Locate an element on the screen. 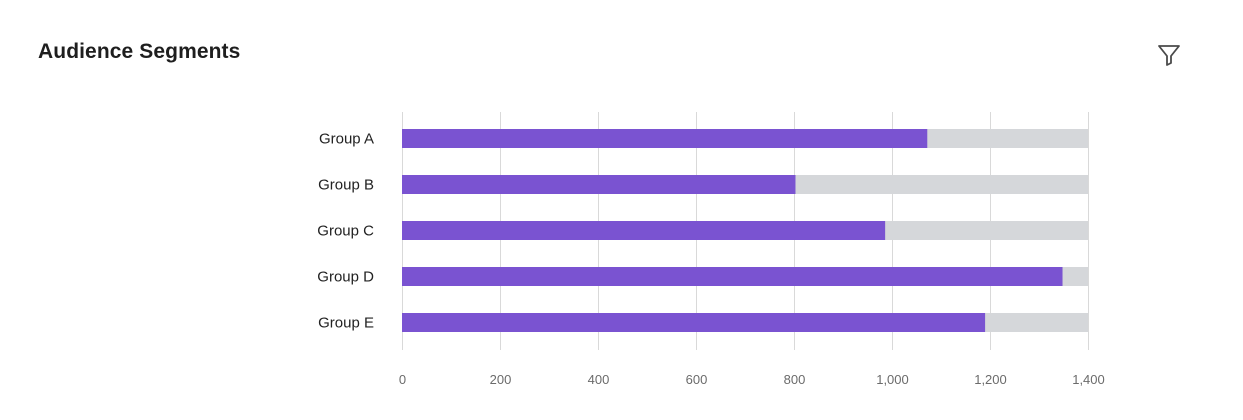 Image resolution: width=1243 pixels, height=420 pixels. filter-button is located at coordinates (1169, 55).